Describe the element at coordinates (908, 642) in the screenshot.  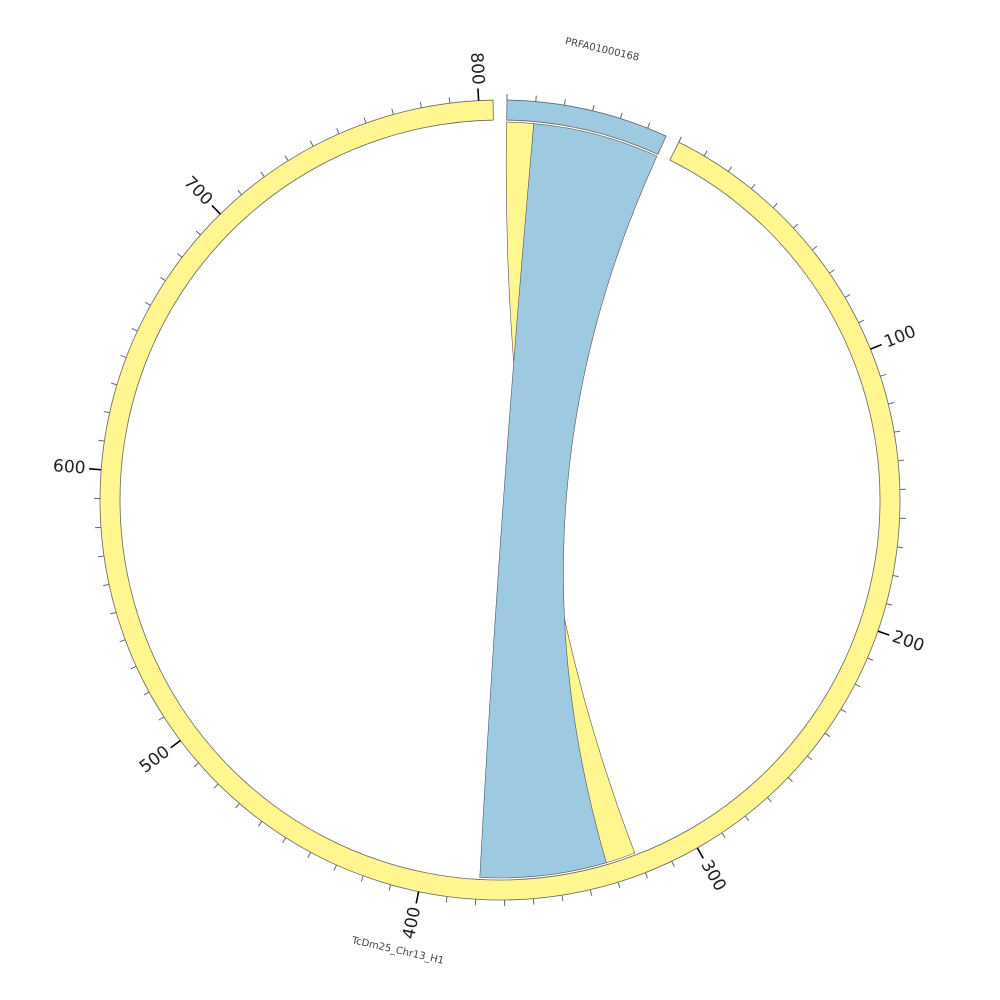
I see `tick-label: 200` at that location.